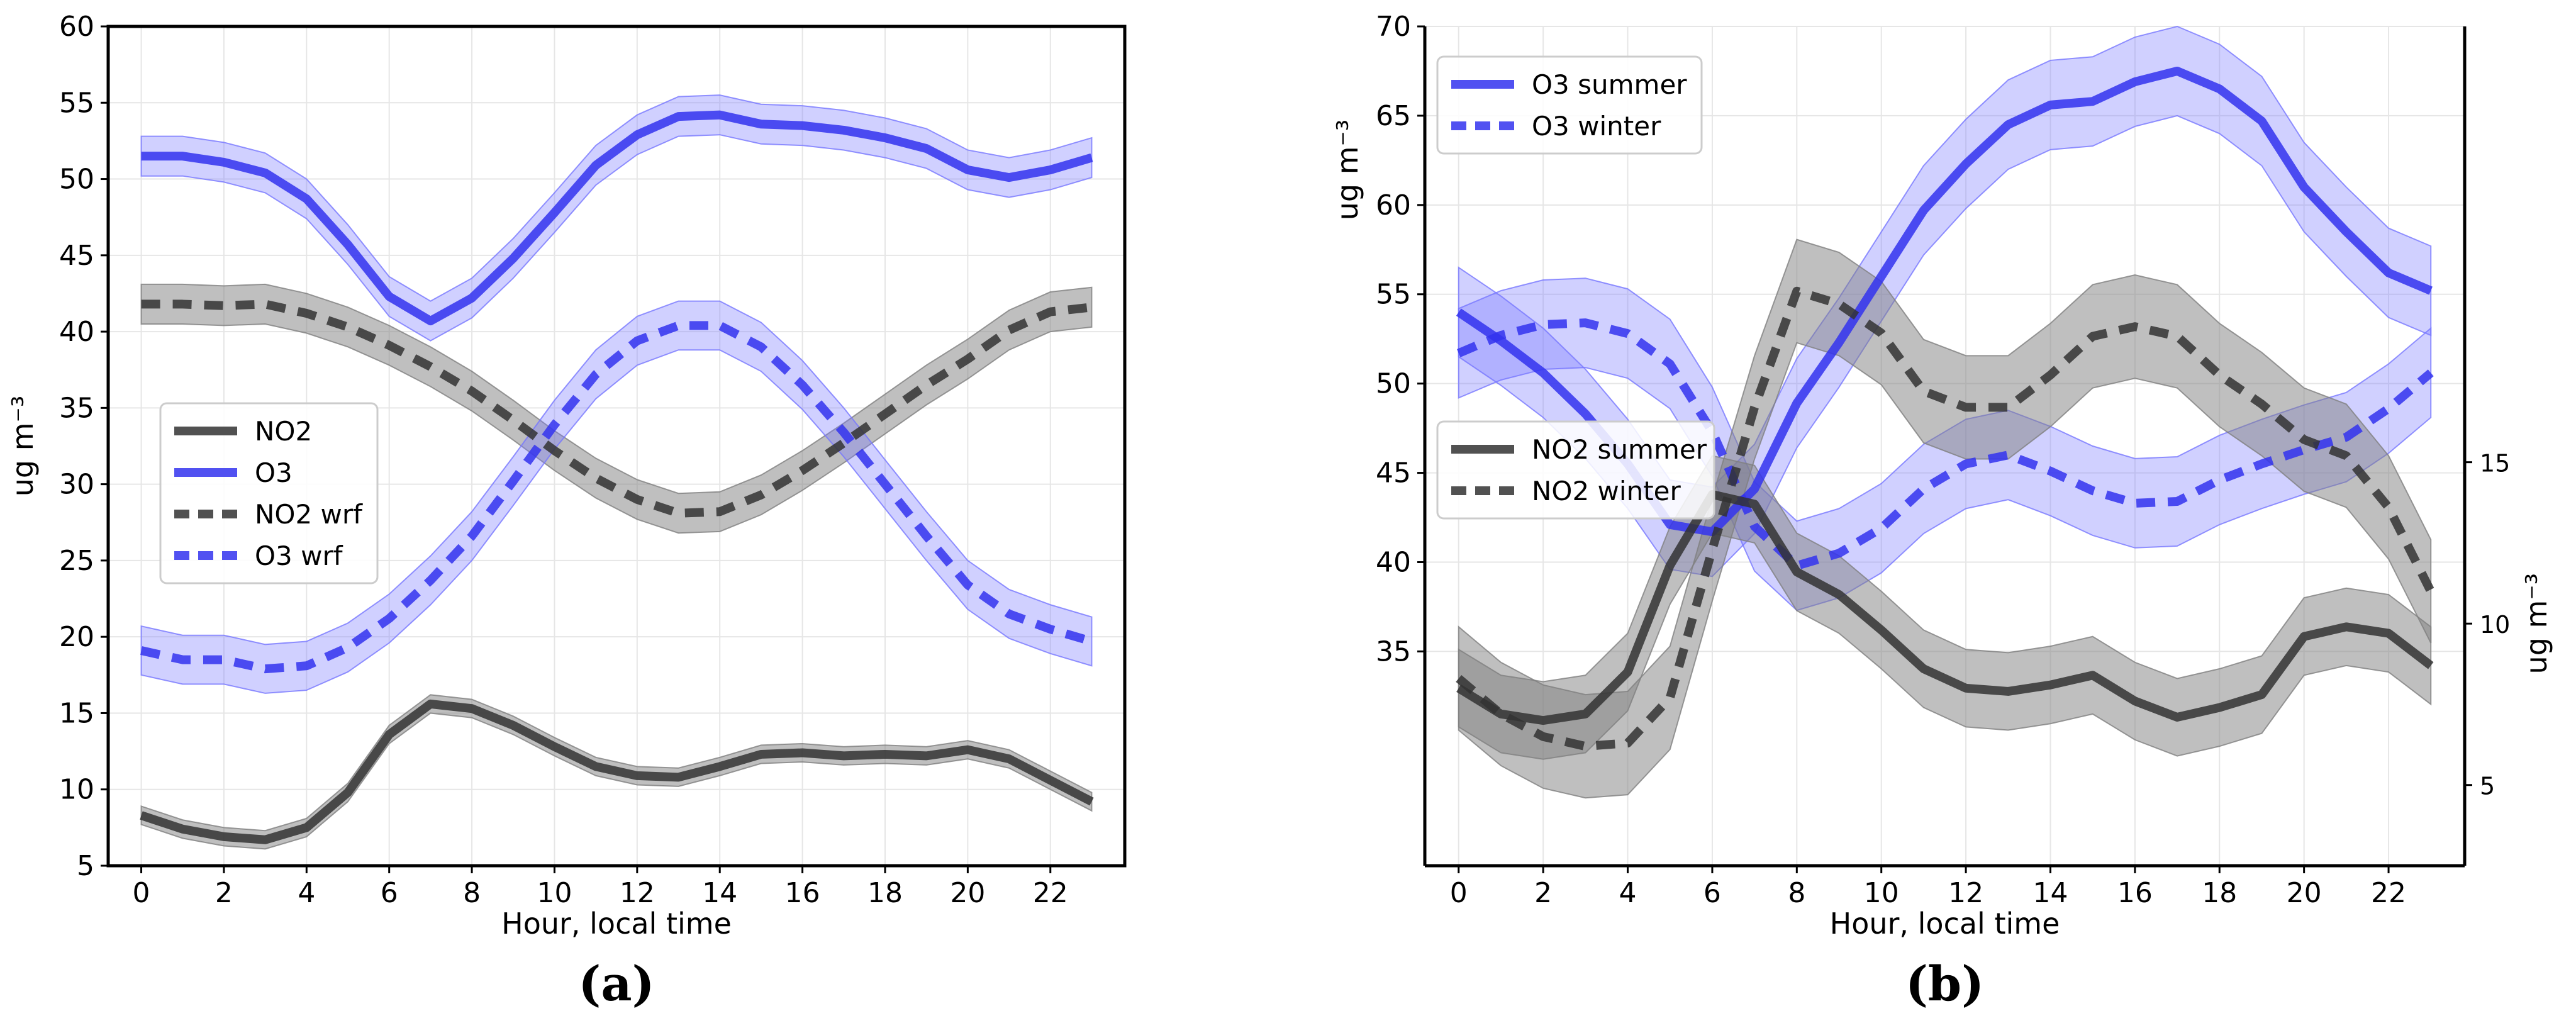 This screenshot has width=2576, height=1023. I want to click on right-y-tick-label: 10, so click(2495, 625).